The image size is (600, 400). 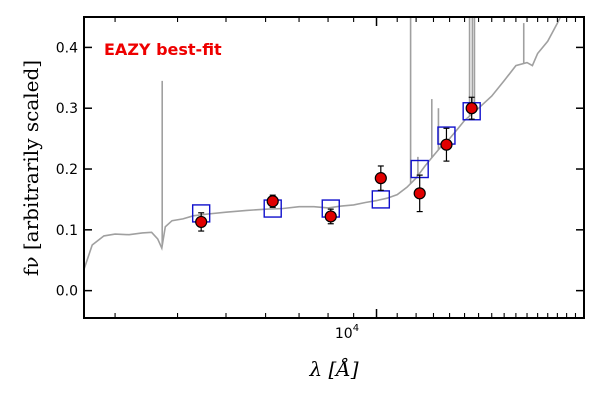 I want to click on chart-annotation: EAZY best-fit, so click(x=163, y=49).